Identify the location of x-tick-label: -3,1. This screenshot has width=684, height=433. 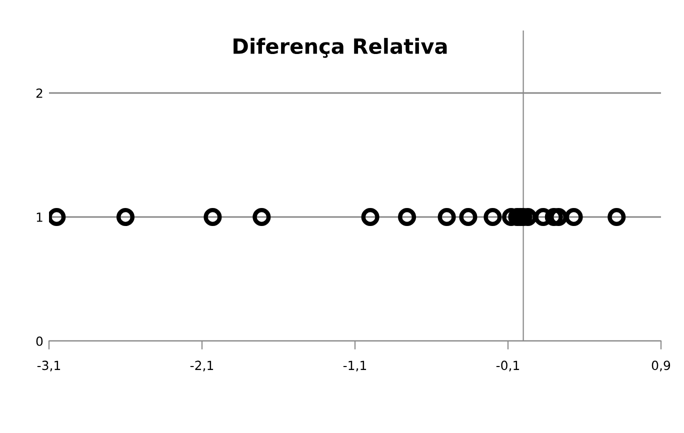
(48, 366).